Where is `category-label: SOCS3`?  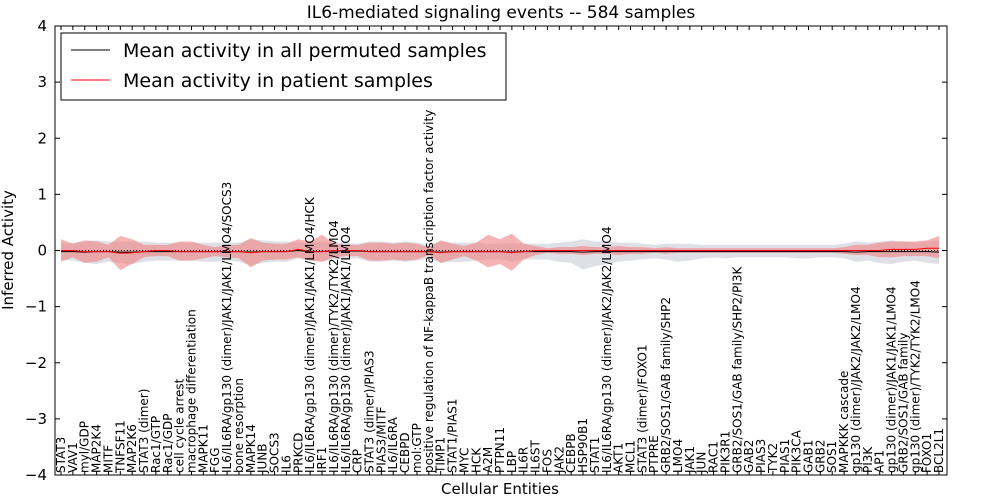 category-label: SOCS3 is located at coordinates (275, 452).